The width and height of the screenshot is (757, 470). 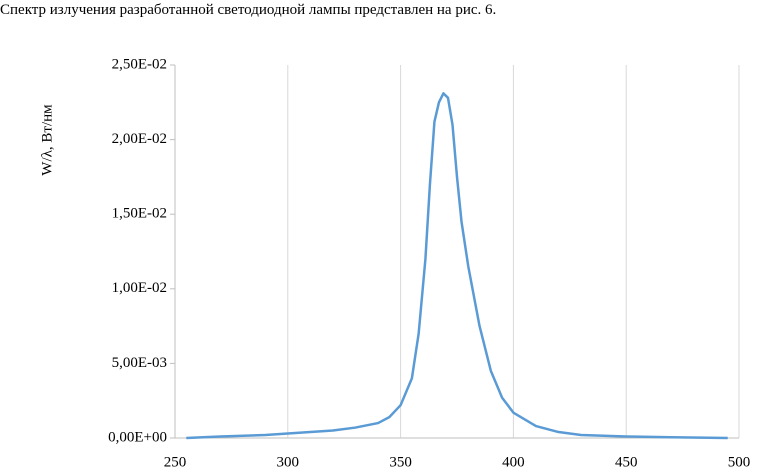 I want to click on x-tick-label: 450, so click(x=626, y=462).